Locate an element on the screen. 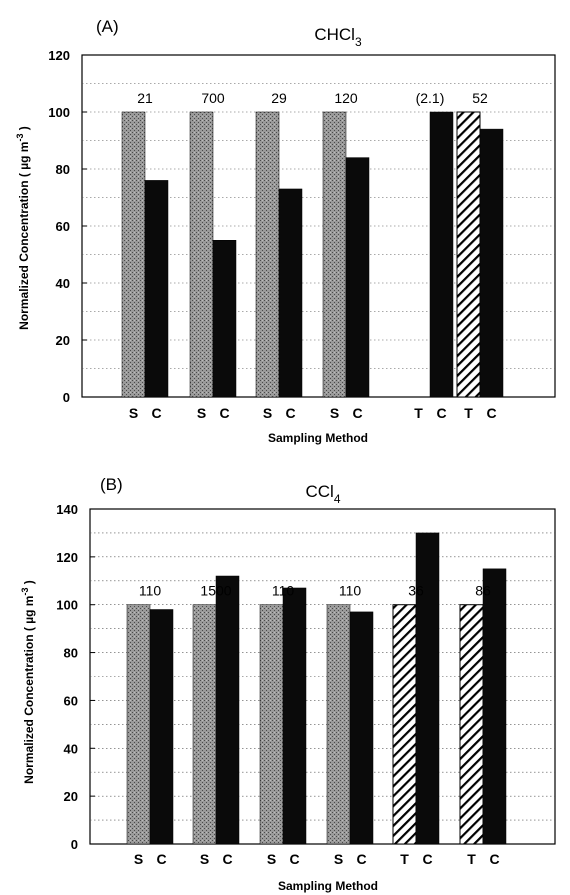 The width and height of the screenshot is (570, 895). x-axis-title-b: Sampling Method is located at coordinates (328, 886).